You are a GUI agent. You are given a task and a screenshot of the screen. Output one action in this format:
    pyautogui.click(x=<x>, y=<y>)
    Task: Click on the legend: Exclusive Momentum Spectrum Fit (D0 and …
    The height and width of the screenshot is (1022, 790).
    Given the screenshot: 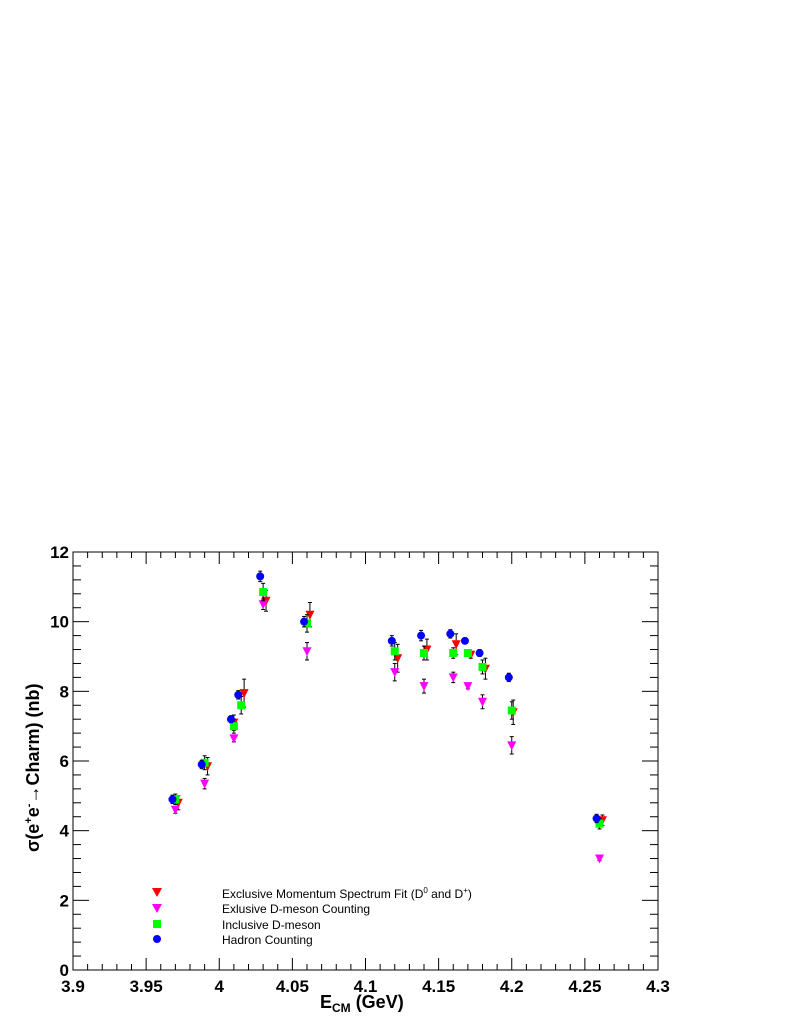 What is the action you would take?
    pyautogui.click(x=312, y=916)
    